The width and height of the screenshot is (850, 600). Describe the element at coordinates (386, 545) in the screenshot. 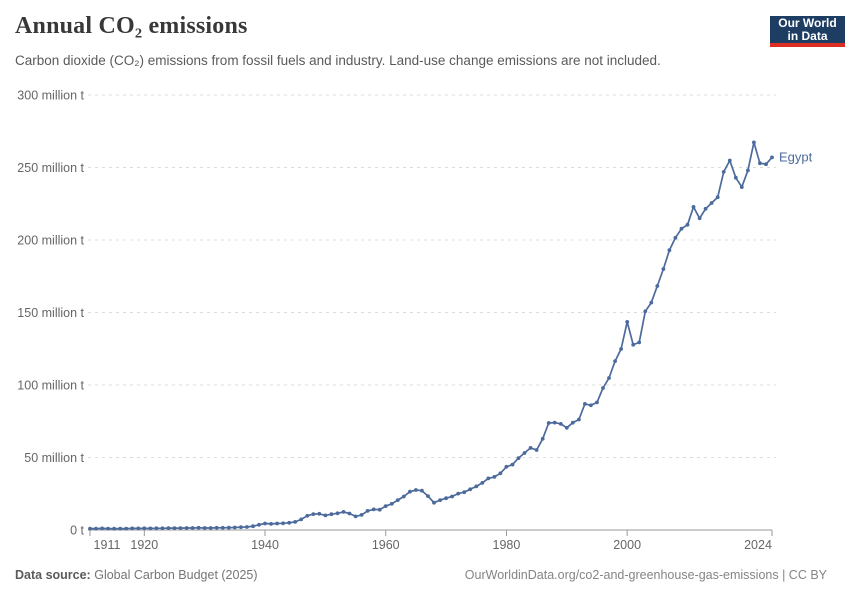

I see `x-tick-label: 1960` at that location.